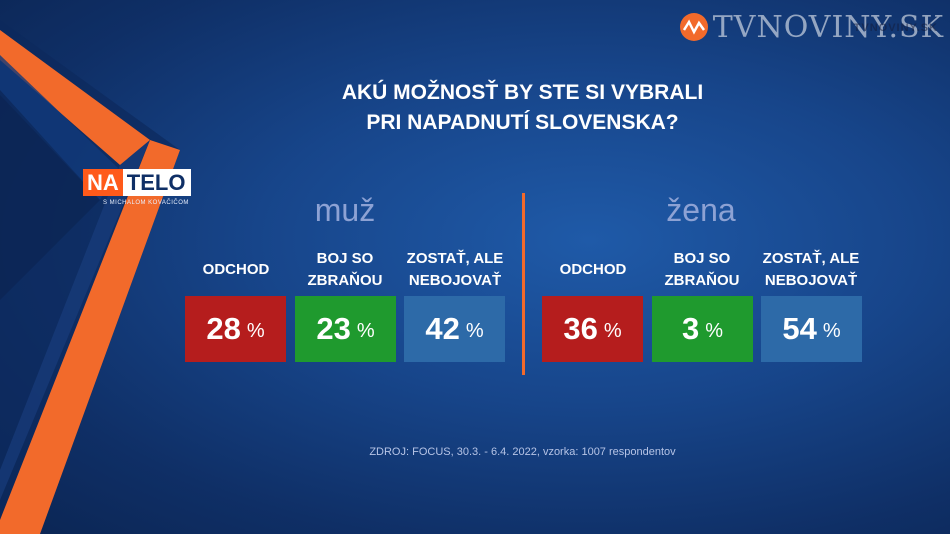  I want to click on group-divider, so click(523, 284).